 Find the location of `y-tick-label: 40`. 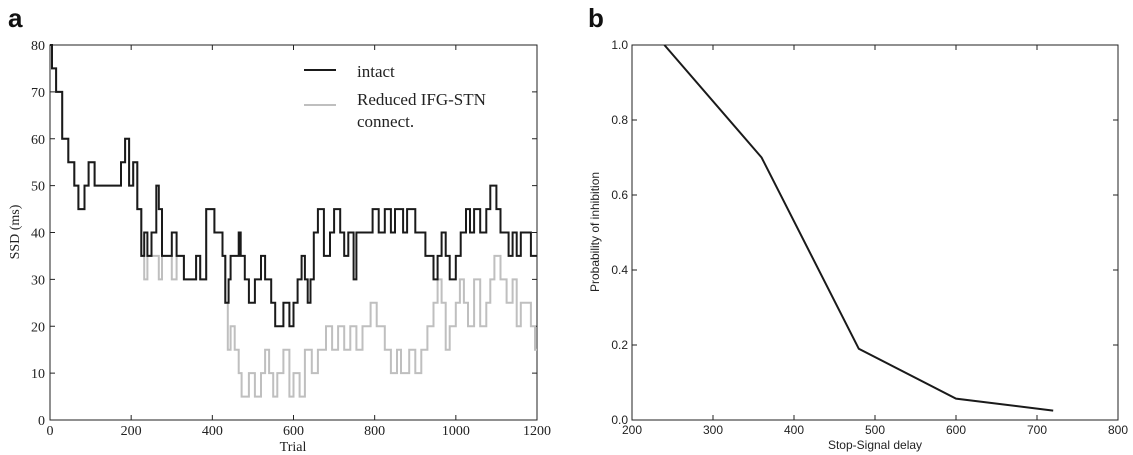

y-tick-label: 40 is located at coordinates (38, 234).